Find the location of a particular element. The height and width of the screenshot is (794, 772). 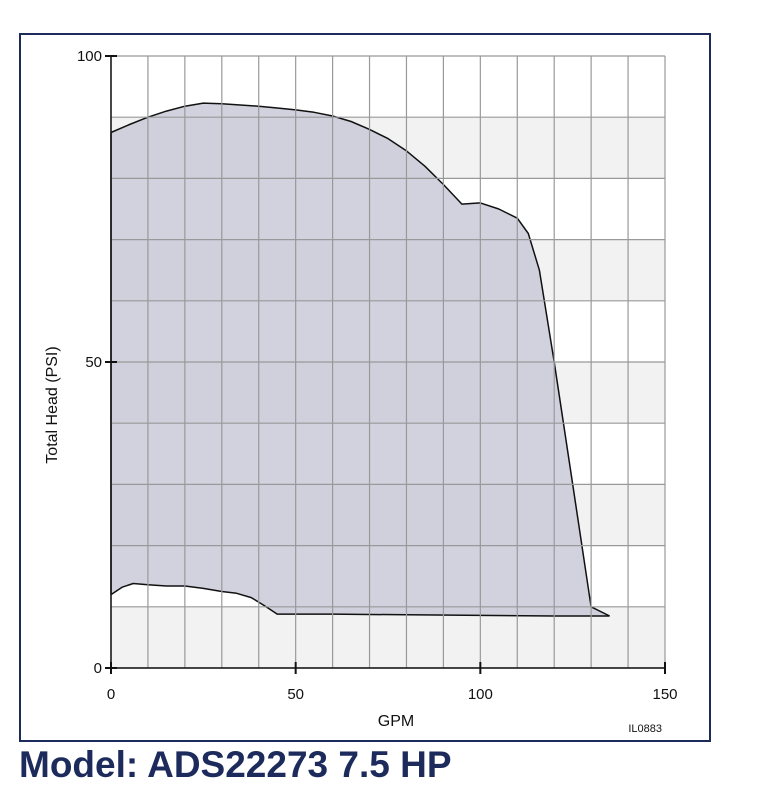

model-title: Model: ADS22273 7.5 HP is located at coordinates (235, 765).